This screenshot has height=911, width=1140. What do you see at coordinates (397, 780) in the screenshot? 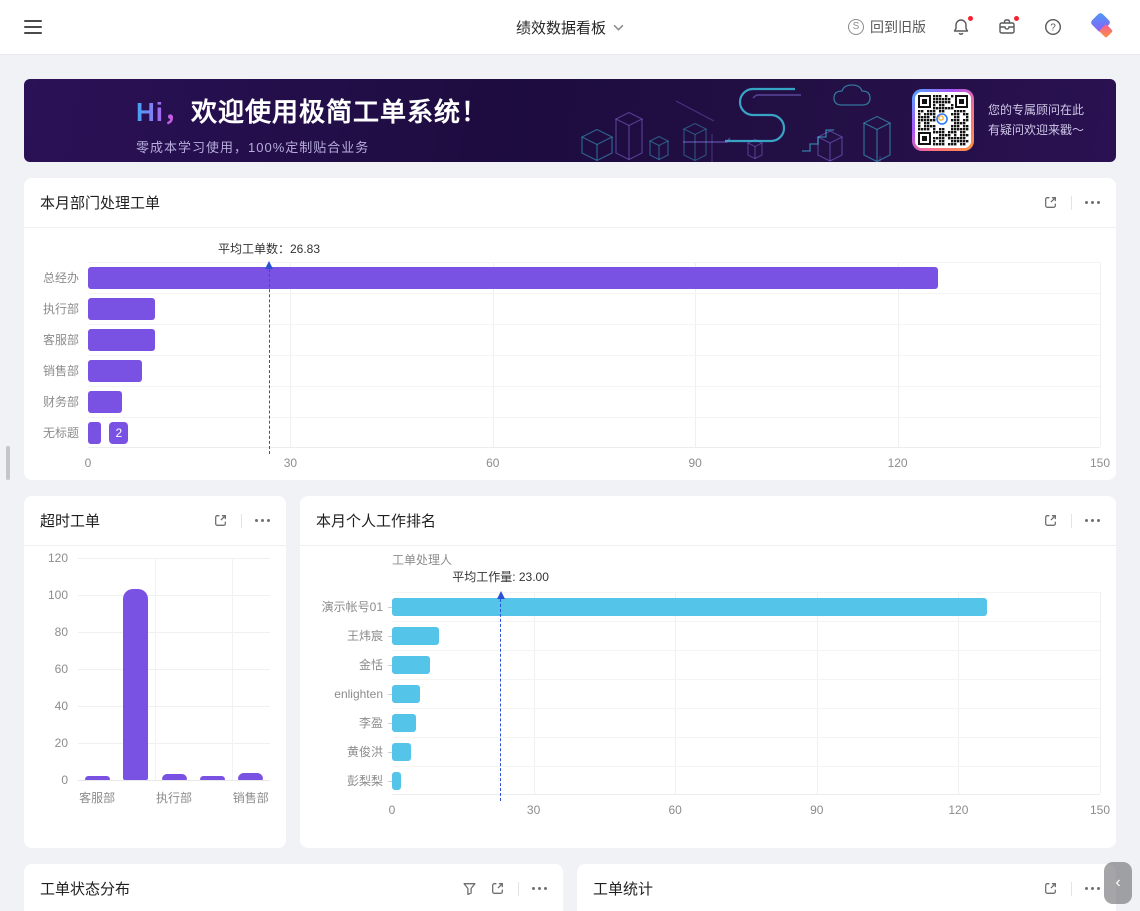
I see `bar-彭梨梨` at bounding box center [397, 780].